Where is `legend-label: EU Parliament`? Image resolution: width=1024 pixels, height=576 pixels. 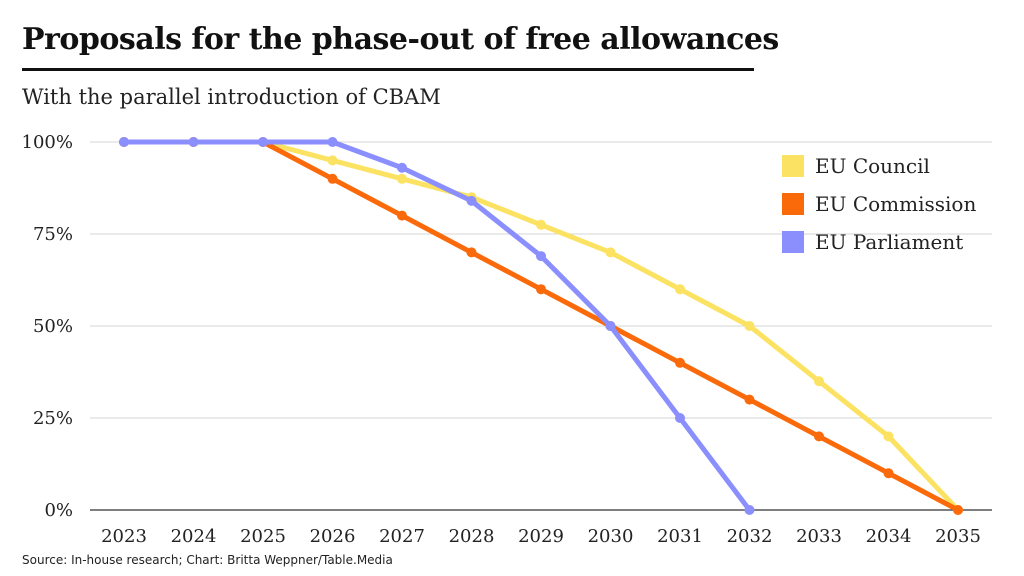 legend-label: EU Parliament is located at coordinates (889, 242).